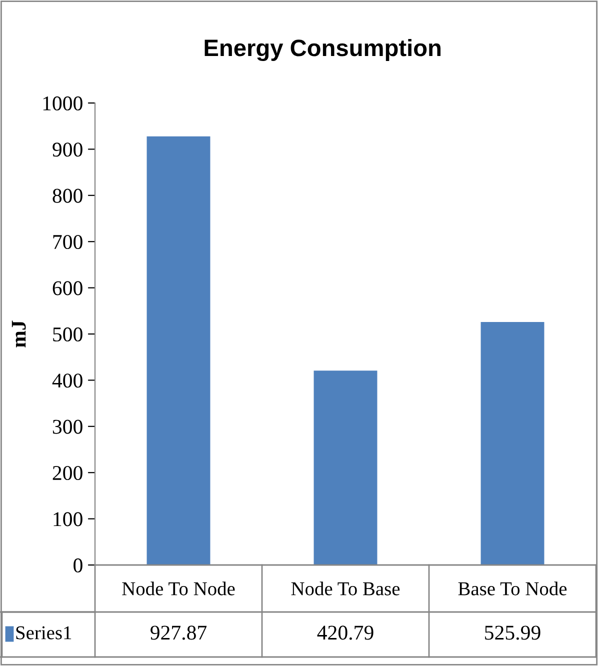 The width and height of the screenshot is (598, 666). I want to click on chart-title: Energy Consumption, so click(322, 50).